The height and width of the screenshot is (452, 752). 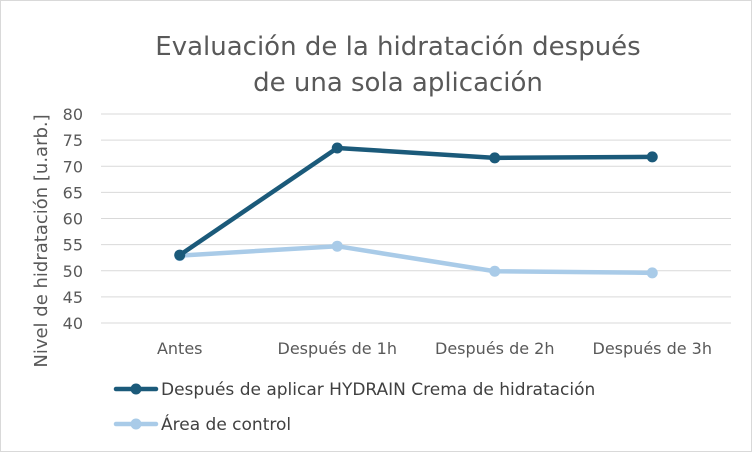 I want to click on legend-item: Área de control, so click(x=202, y=424).